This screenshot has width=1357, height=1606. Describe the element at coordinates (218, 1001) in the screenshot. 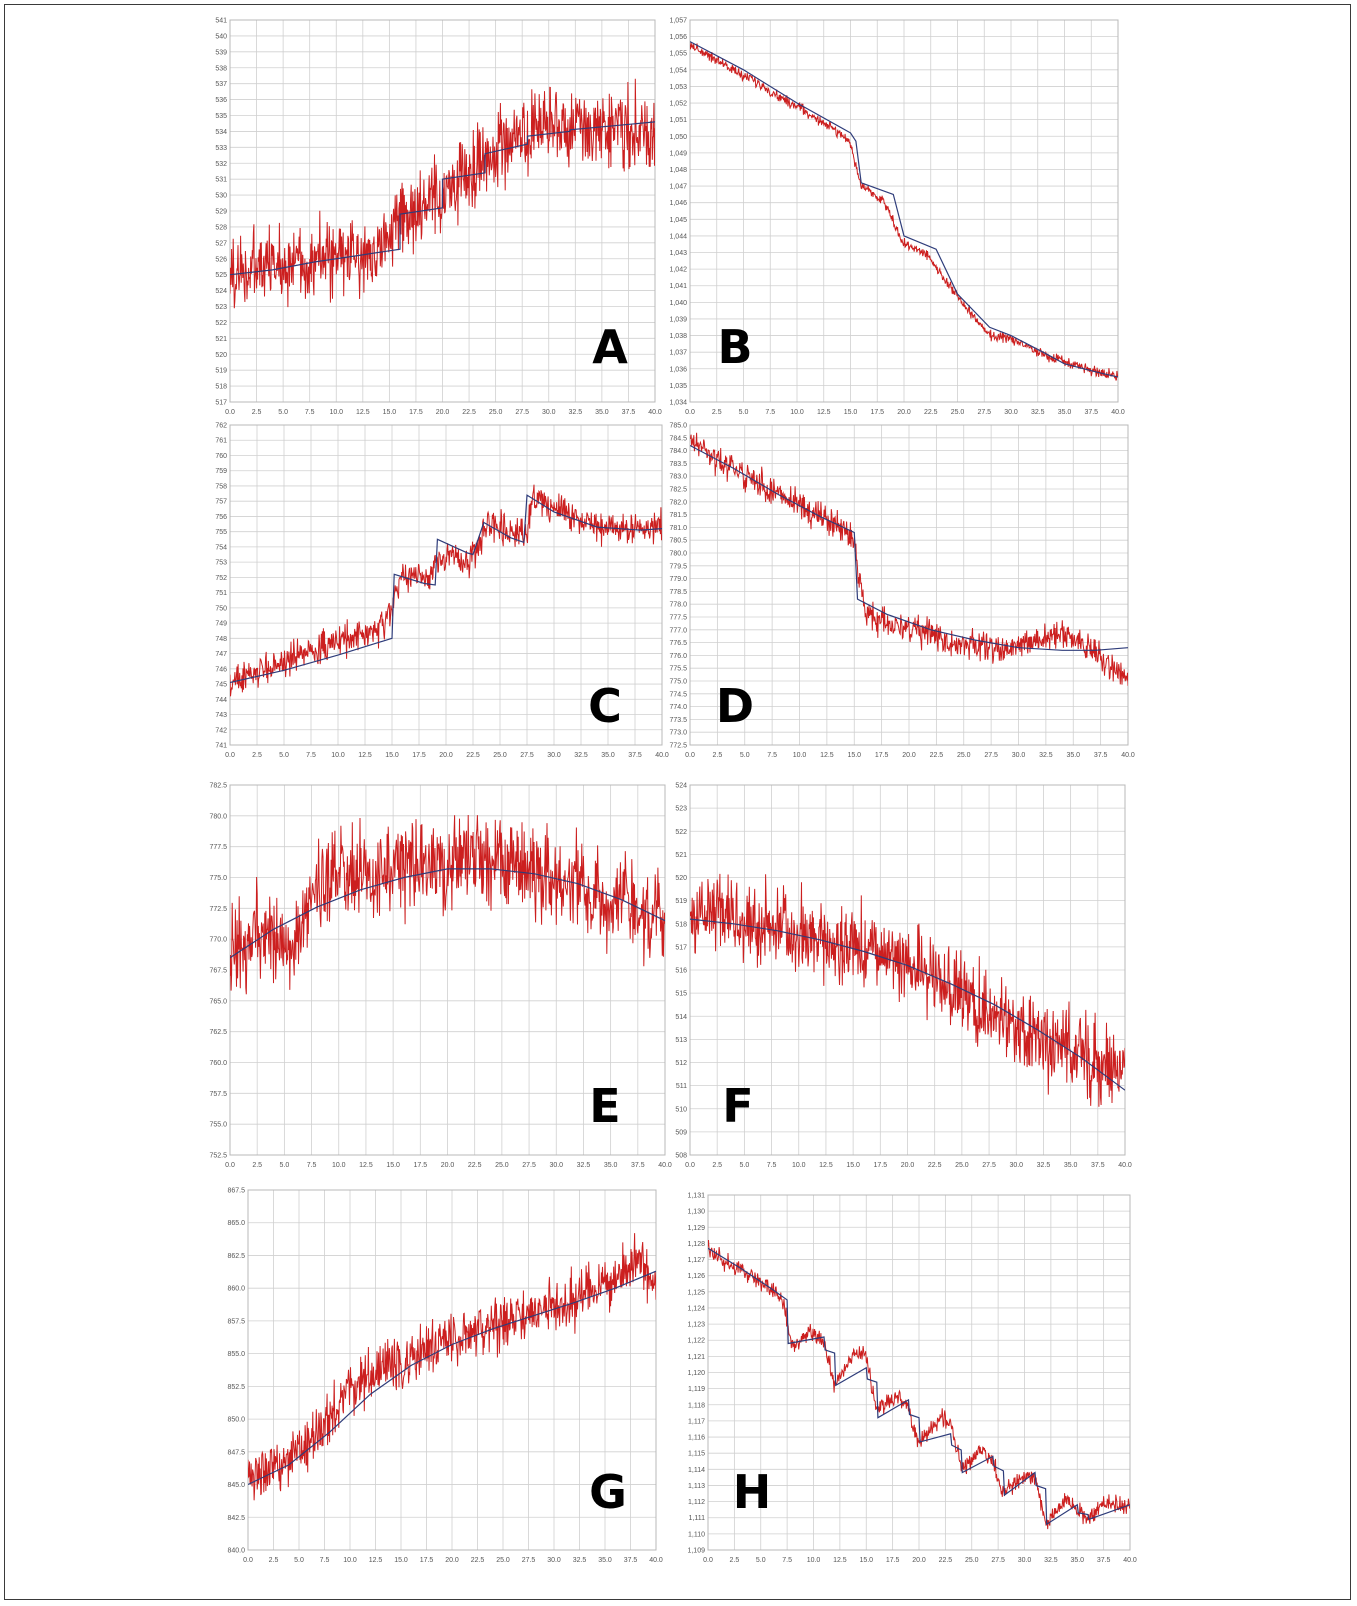

I see `y-tick-label: 765.0` at that location.